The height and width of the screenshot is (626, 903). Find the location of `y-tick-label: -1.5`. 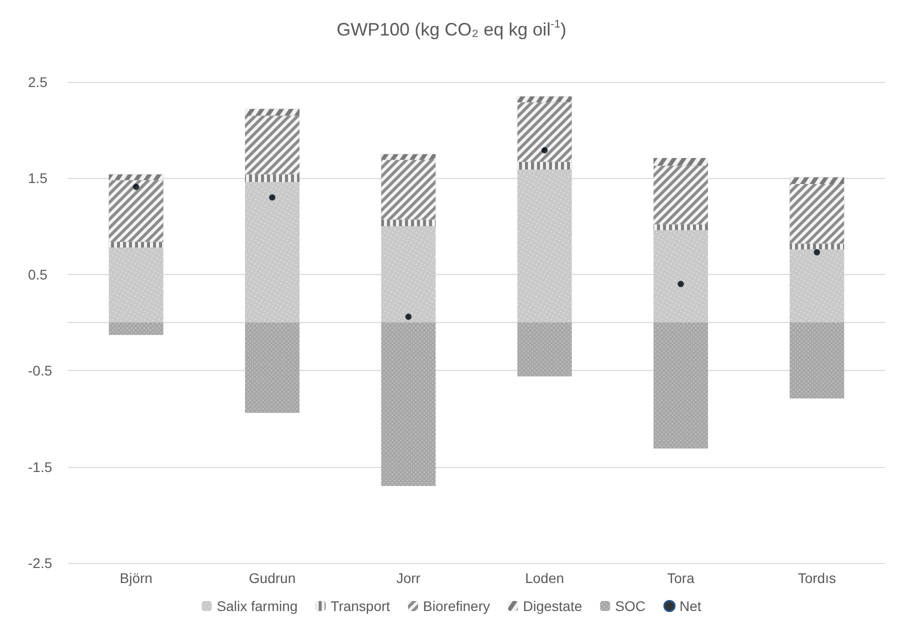

y-tick-label: -1.5 is located at coordinates (40, 466).